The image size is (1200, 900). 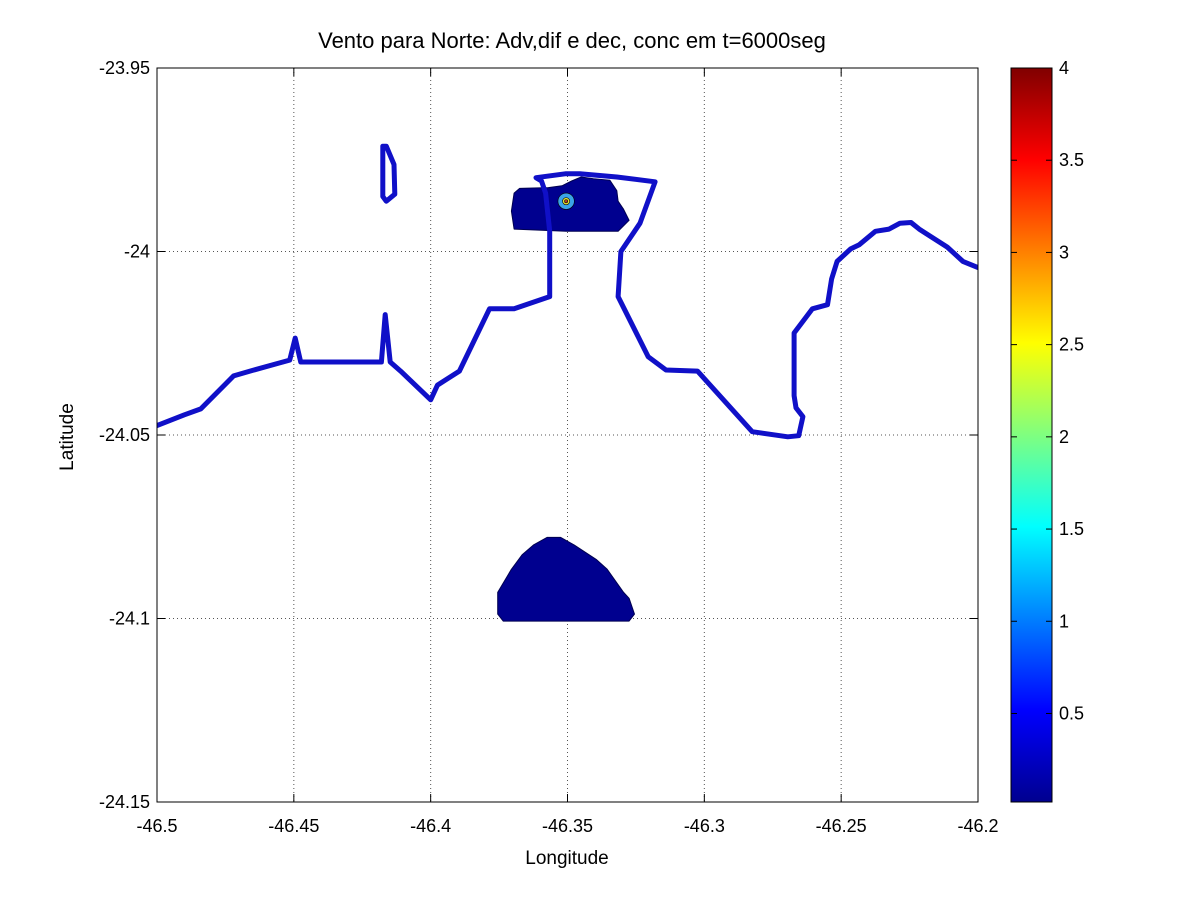 What do you see at coordinates (137, 252) in the screenshot?
I see `y-tick-label: -24` at bounding box center [137, 252].